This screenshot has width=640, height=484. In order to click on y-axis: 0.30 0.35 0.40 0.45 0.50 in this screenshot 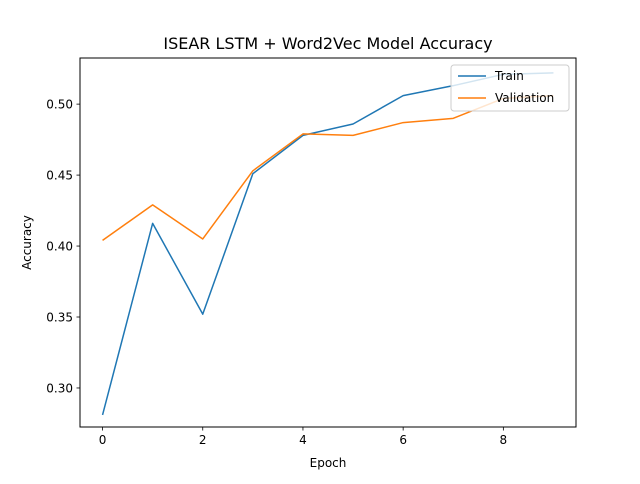, I will do `click(63, 246)`.